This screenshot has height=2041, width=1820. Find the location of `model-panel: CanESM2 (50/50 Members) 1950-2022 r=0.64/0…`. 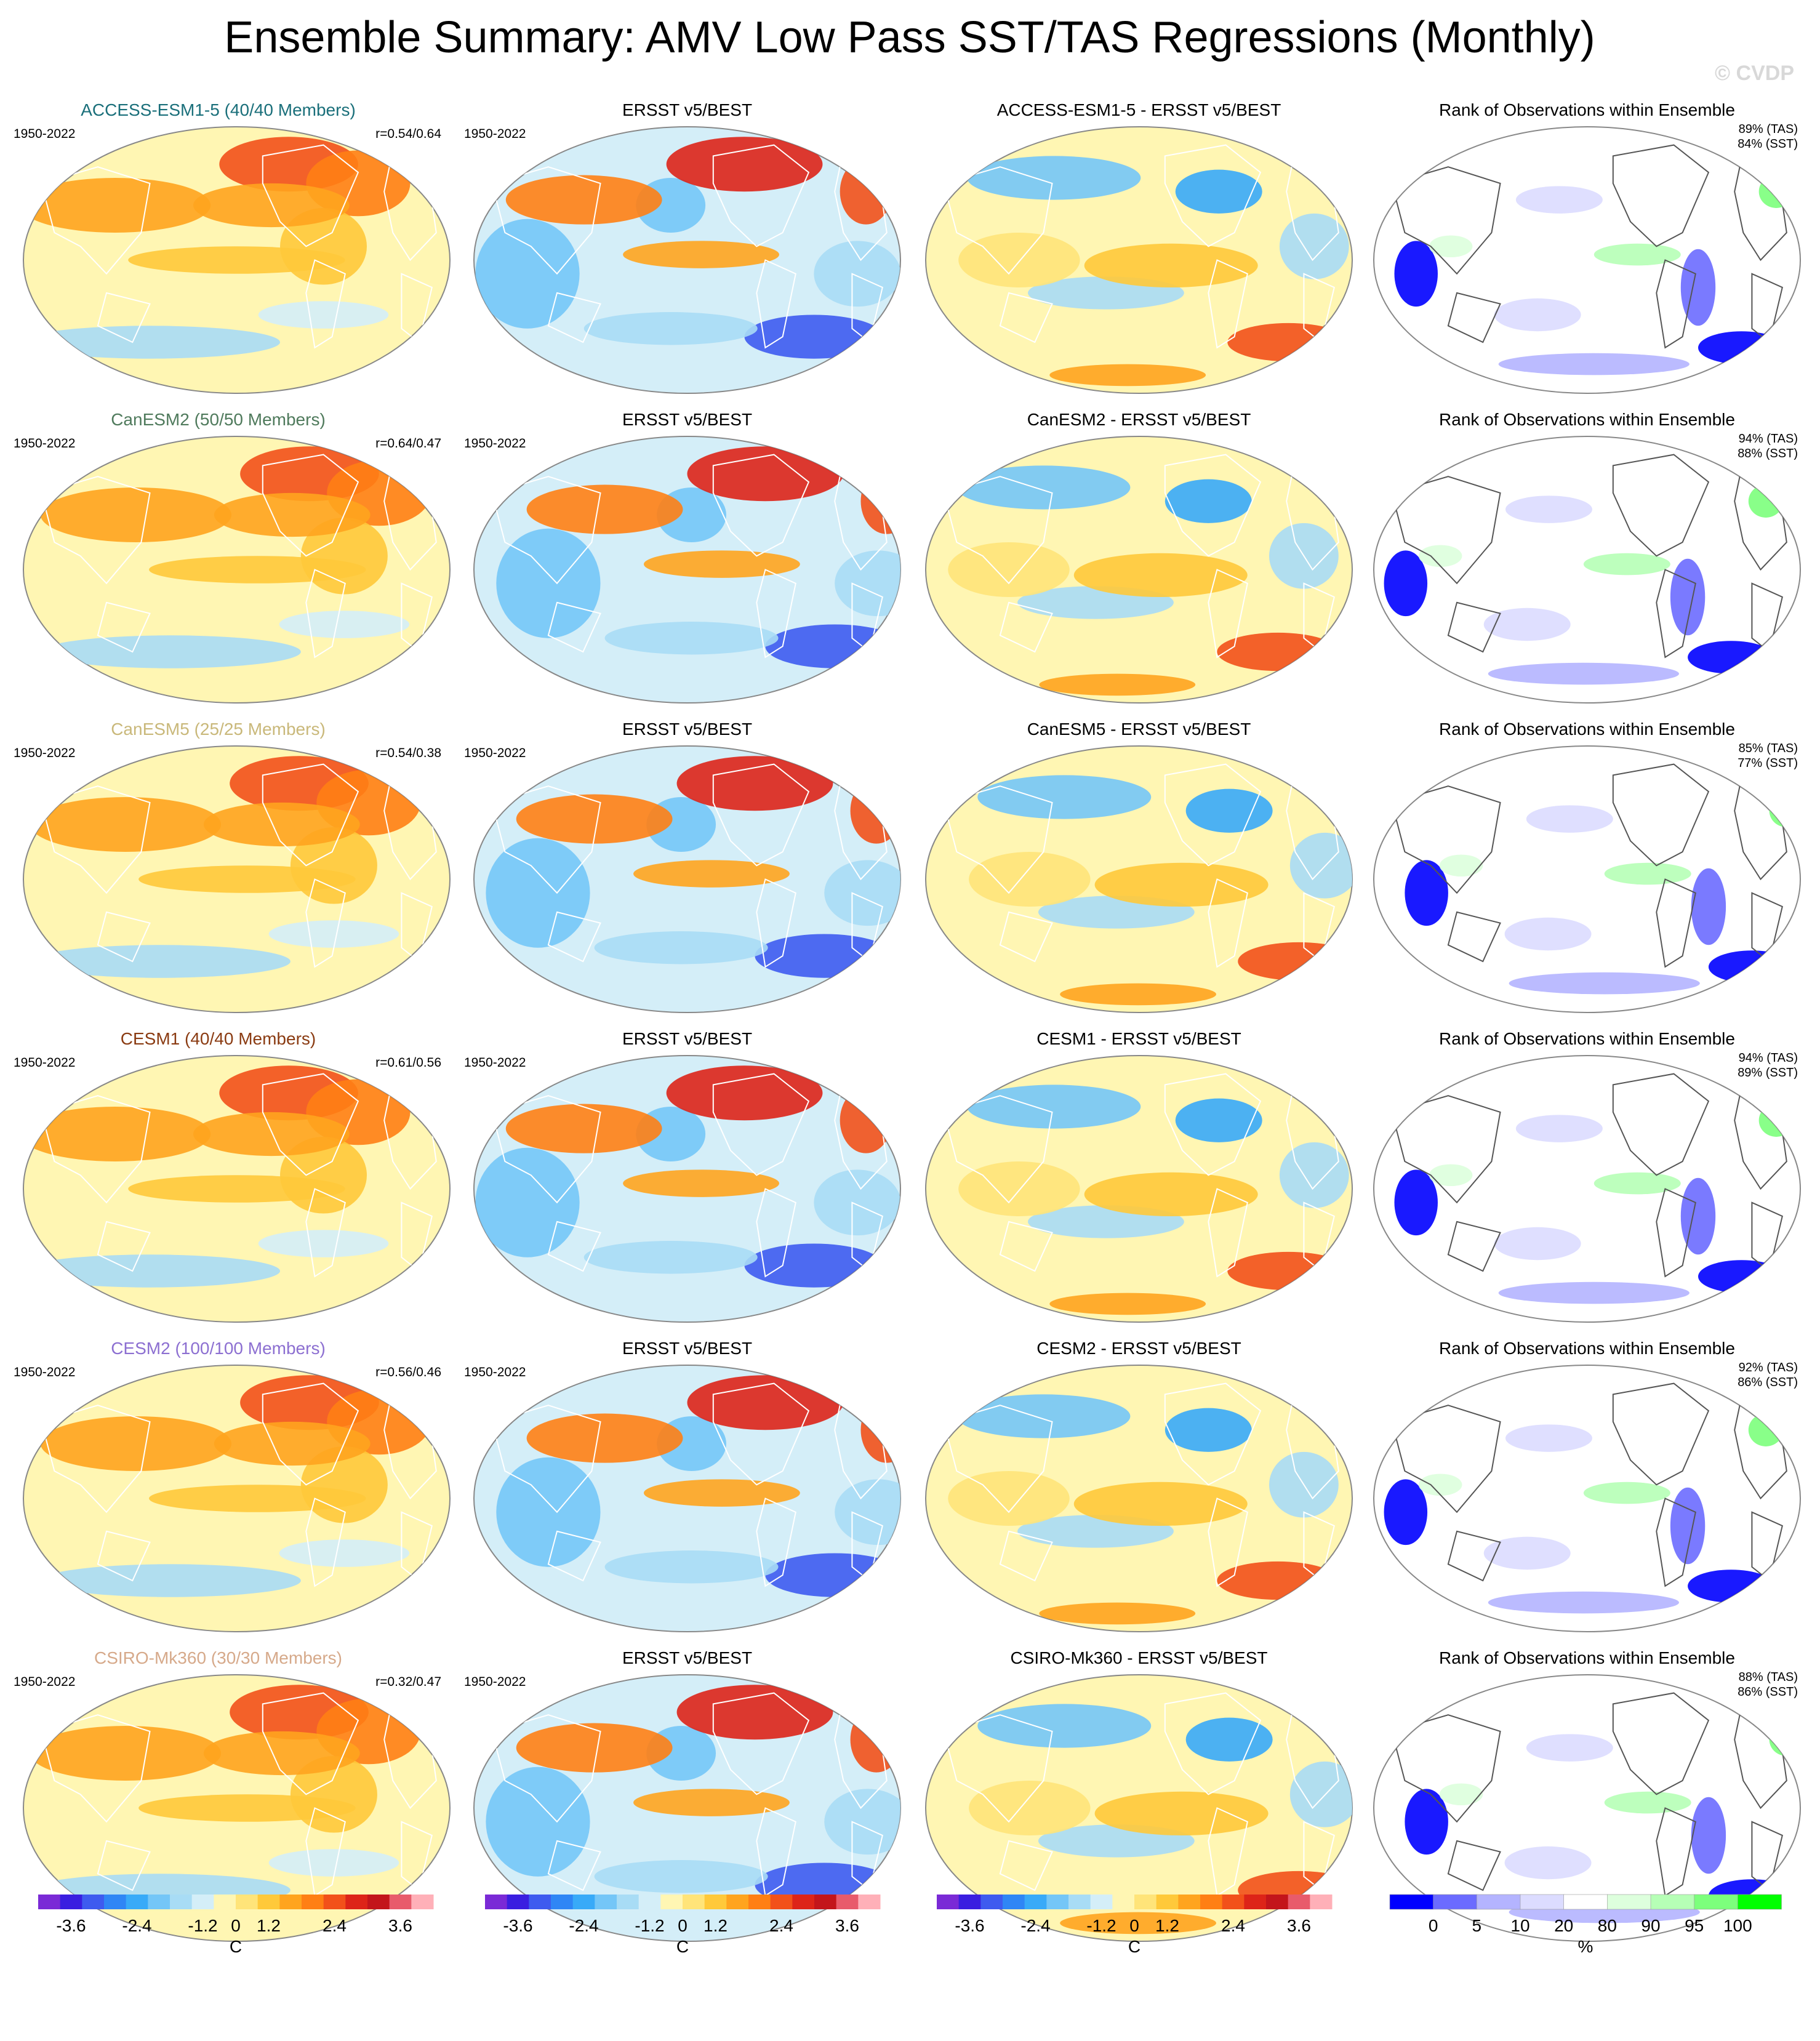

model-panel: CanESM2 (50/50 Members) 1950-2022 r=0.64/0… is located at coordinates (233, 557).